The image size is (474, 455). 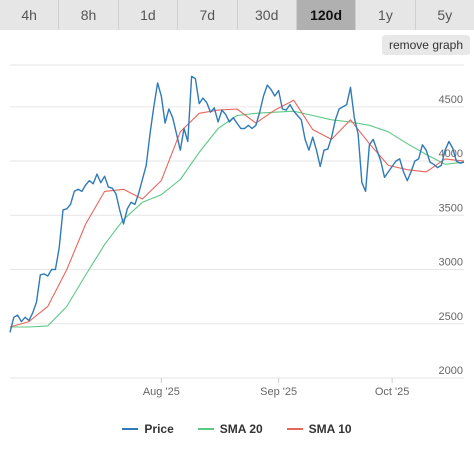 What do you see at coordinates (278, 392) in the screenshot?
I see `x-tick-label: Sep '25` at bounding box center [278, 392].